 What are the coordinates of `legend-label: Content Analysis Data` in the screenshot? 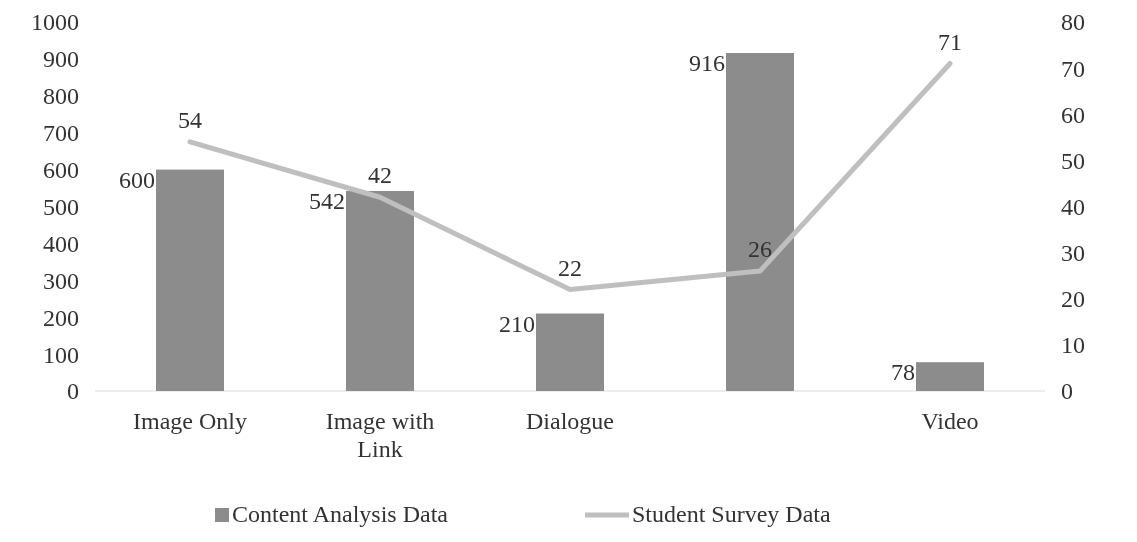 It's located at (340, 514).